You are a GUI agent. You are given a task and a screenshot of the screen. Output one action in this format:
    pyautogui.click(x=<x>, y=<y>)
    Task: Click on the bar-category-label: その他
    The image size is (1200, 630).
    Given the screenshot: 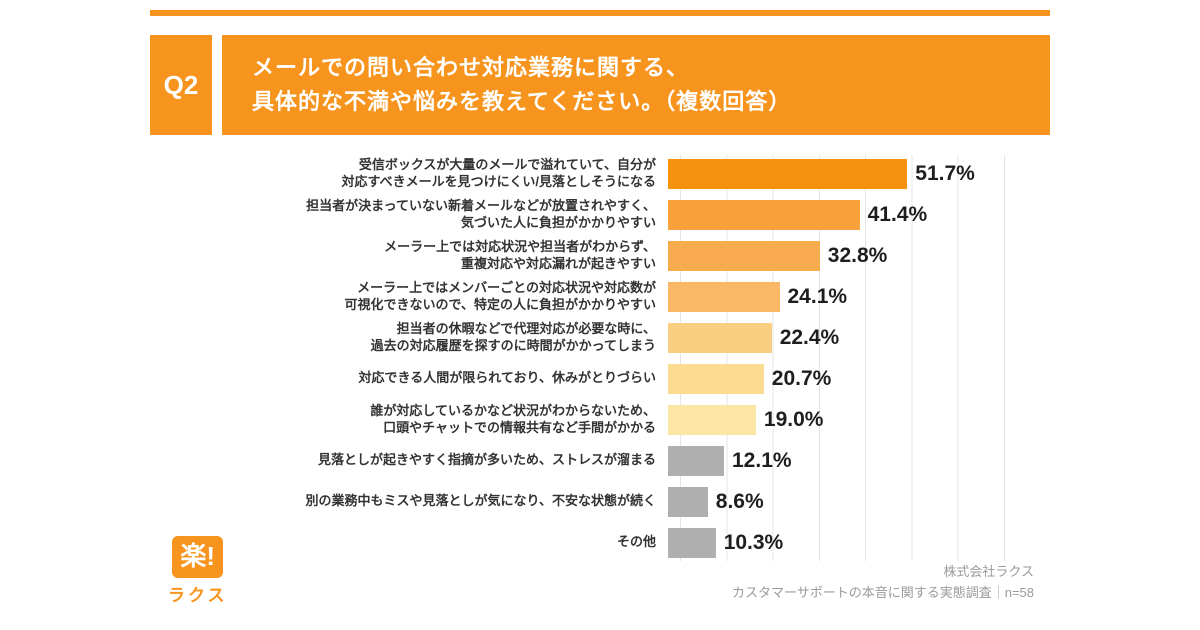 What is the action you would take?
    pyautogui.click(x=636, y=542)
    